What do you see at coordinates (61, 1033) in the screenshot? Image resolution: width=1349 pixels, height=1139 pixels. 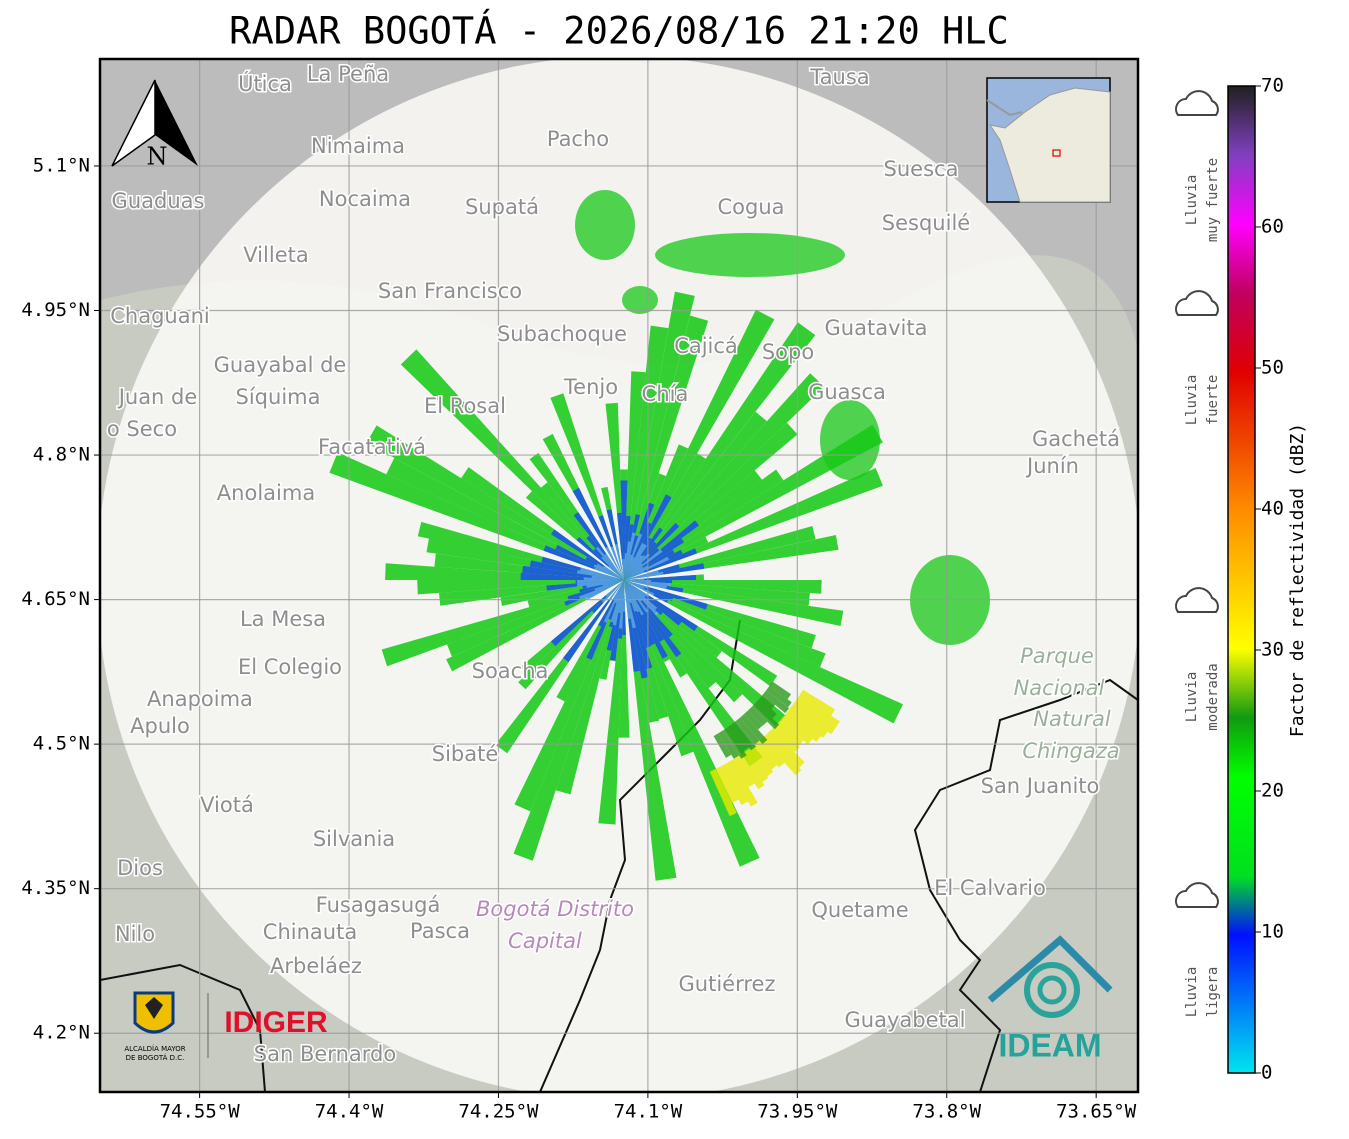 I see `y-tick-label: 4.2°N` at bounding box center [61, 1033].